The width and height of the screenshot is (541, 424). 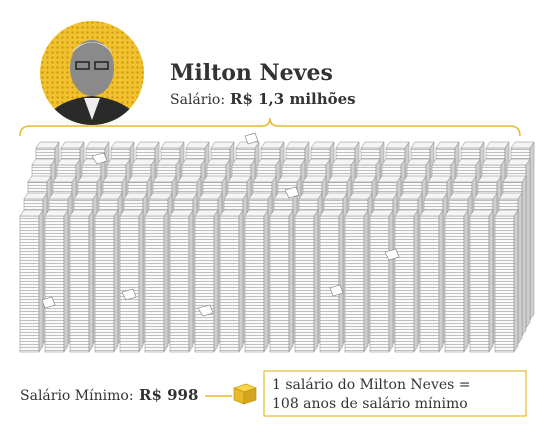 I want to click on legend-box, so click(x=395, y=393).